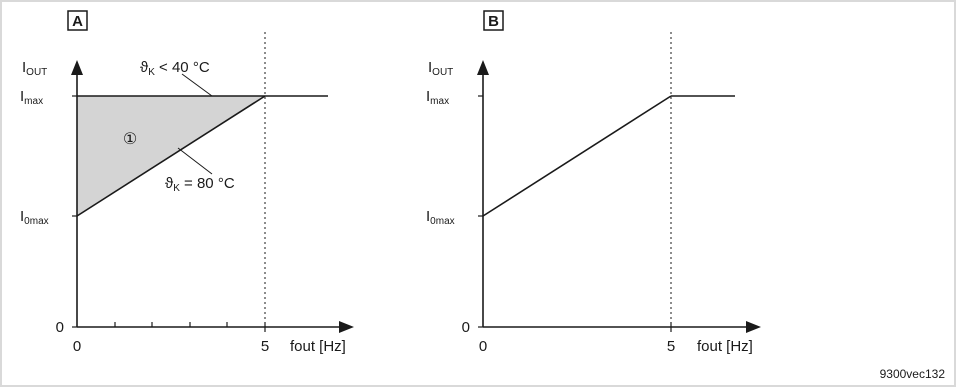 The width and height of the screenshot is (956, 387). What do you see at coordinates (440, 217) in the screenshot?
I see `panel-b-y-label-0max: I0max` at bounding box center [440, 217].